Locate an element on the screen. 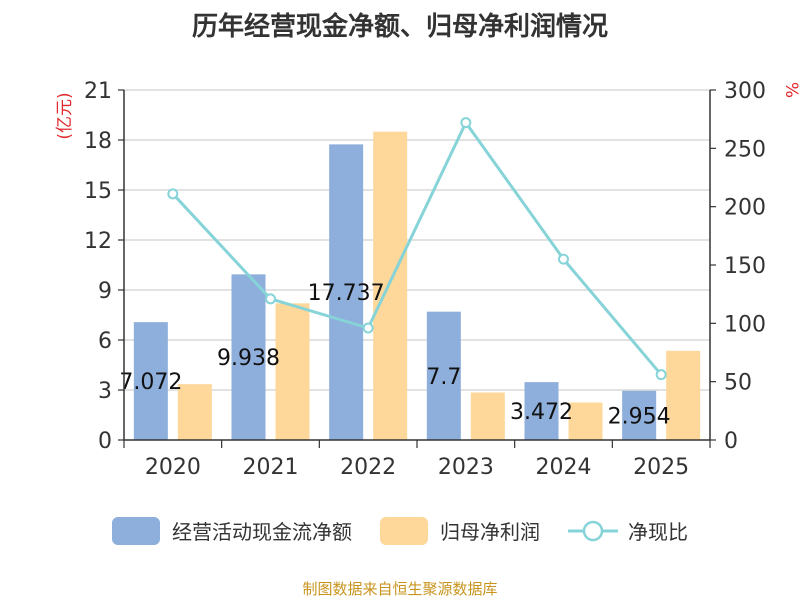 This screenshot has width=800, height=600. legend-swatch-profit is located at coordinates (404, 530).